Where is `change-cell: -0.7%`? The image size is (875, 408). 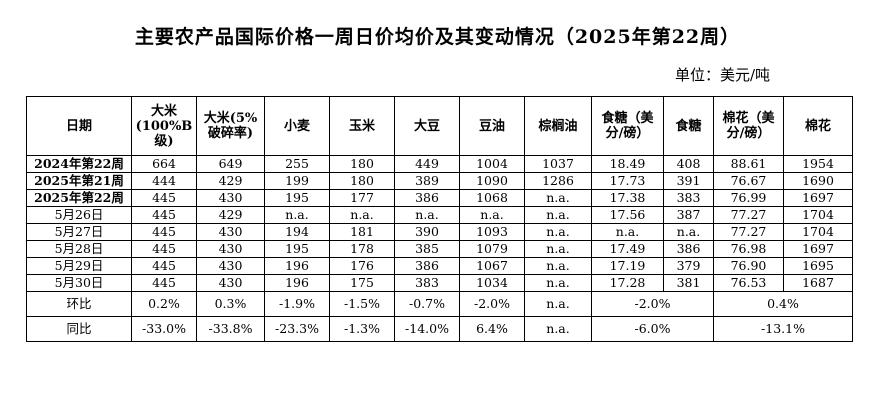 change-cell: -0.7% is located at coordinates (427, 304).